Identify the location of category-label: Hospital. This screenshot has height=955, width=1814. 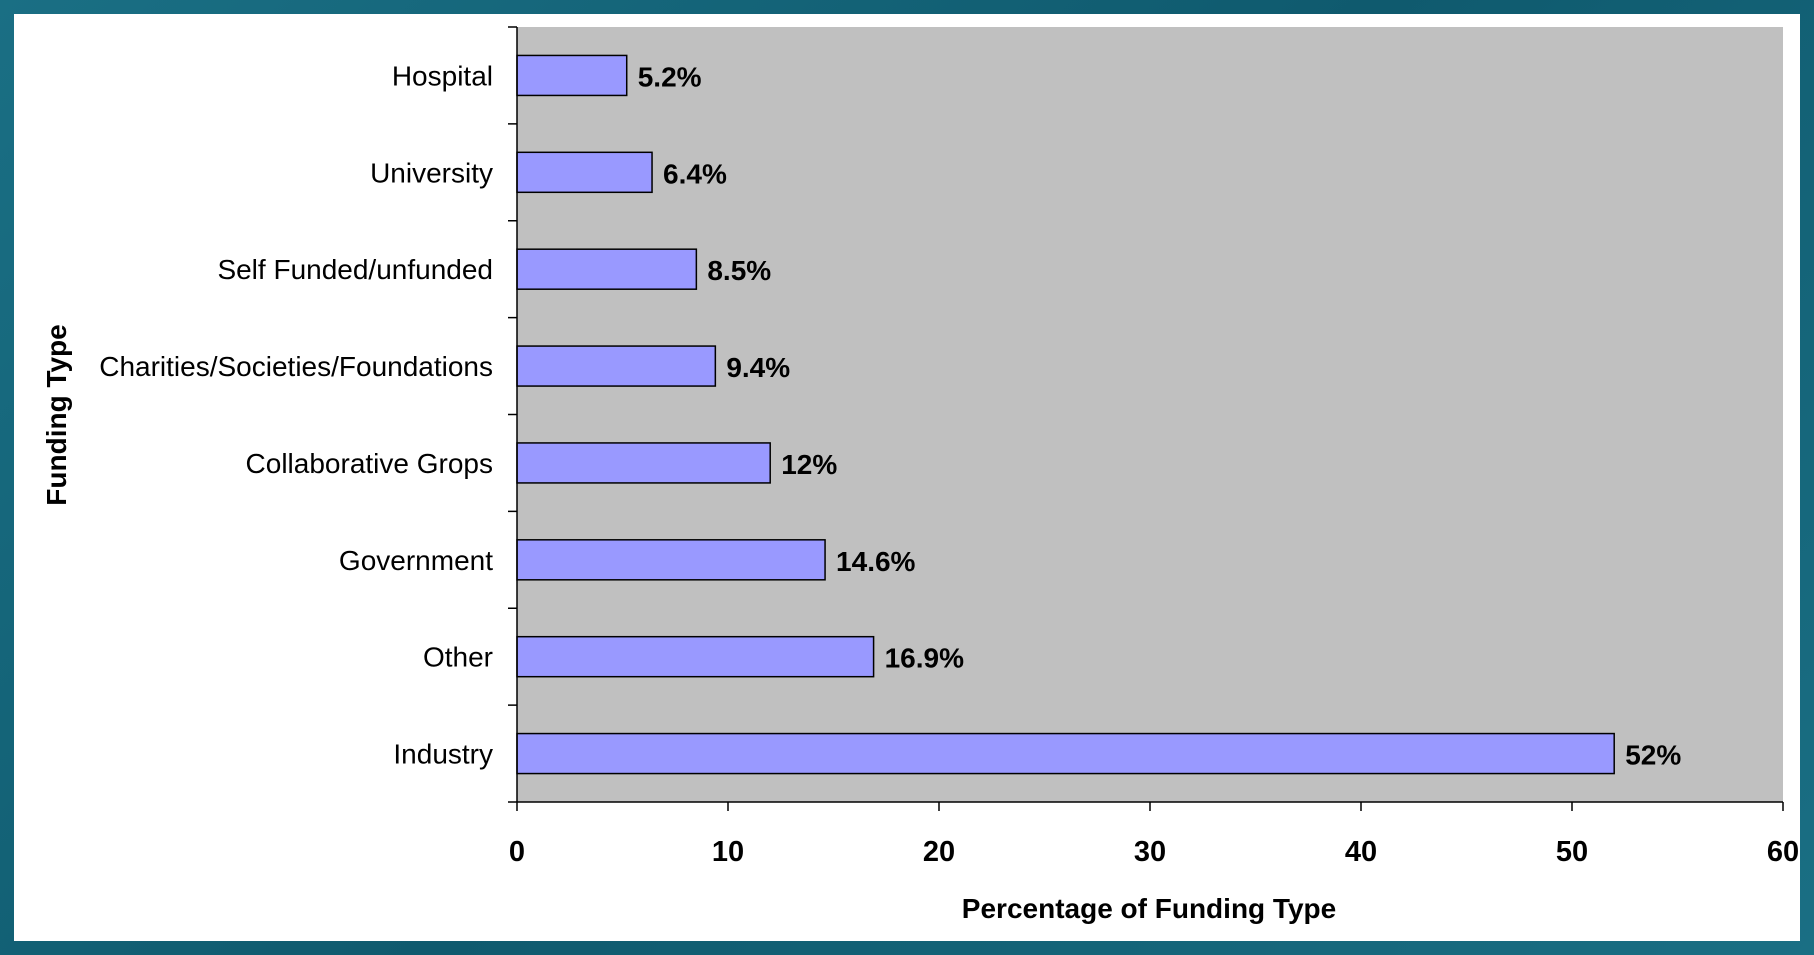
(442, 75).